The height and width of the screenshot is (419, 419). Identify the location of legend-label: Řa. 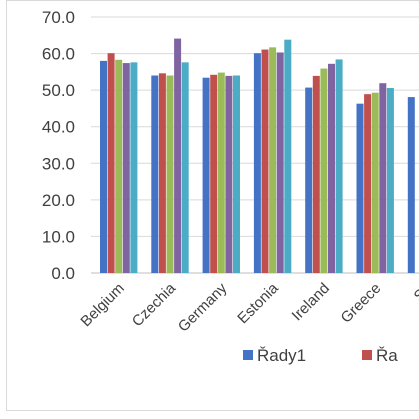
(387, 355).